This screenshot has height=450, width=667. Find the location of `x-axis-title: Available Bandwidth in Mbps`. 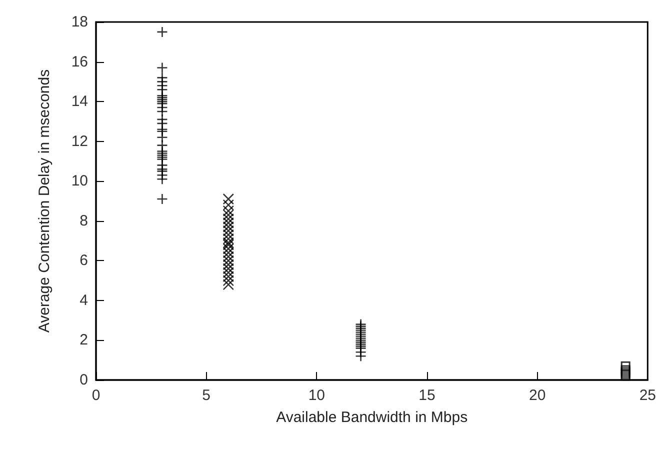

x-axis-title: Available Bandwidth in Mbps is located at coordinates (372, 417).